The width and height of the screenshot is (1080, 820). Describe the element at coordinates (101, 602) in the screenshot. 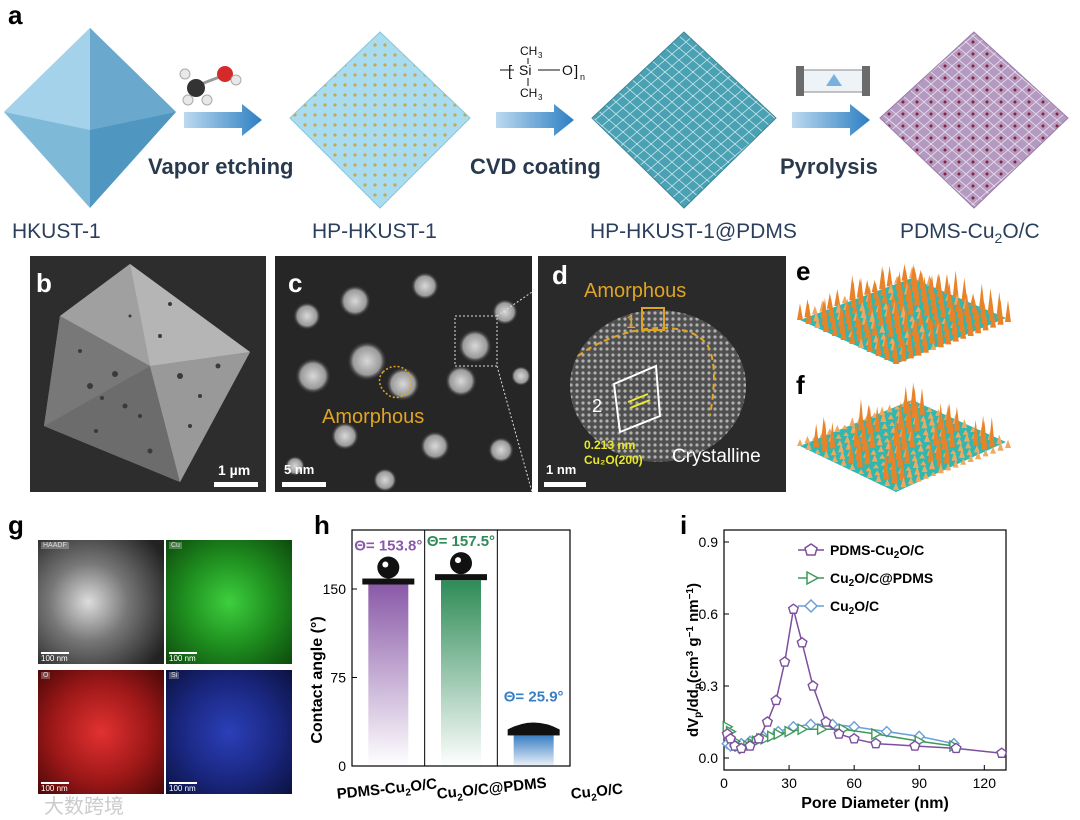

I see `eds-haadf-map: HAADF 100 nm` at that location.